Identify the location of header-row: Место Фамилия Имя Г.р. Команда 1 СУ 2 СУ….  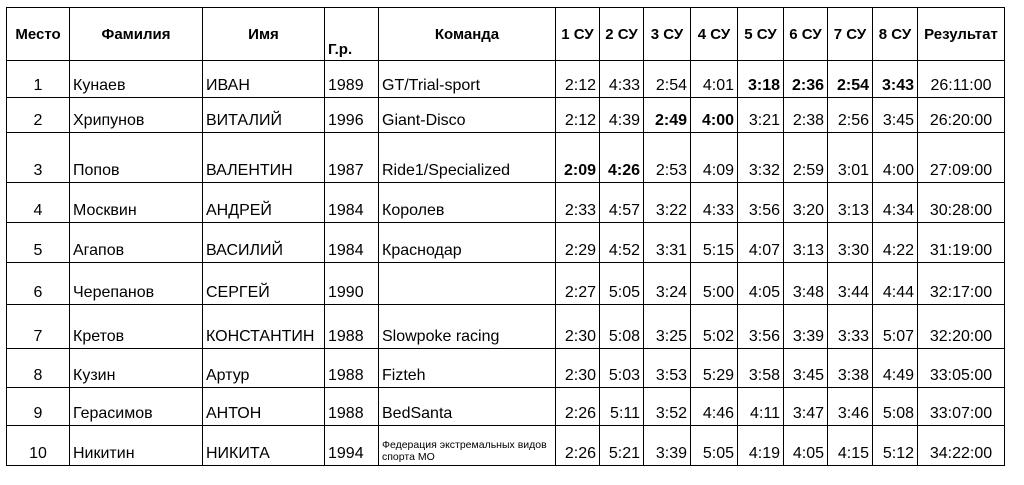
(505, 34).